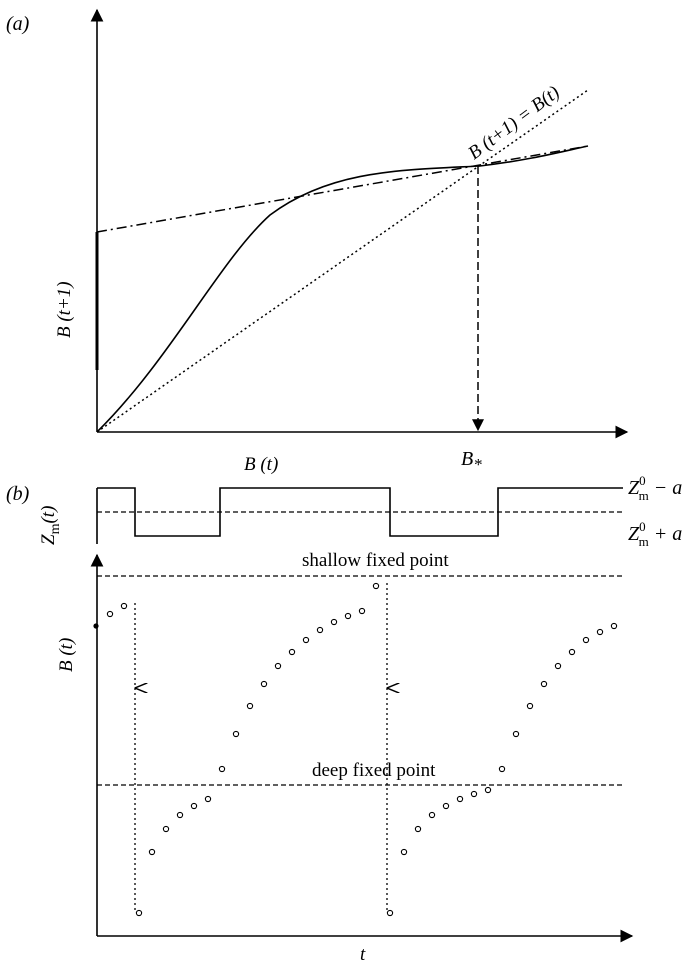 The height and width of the screenshot is (966, 695). What do you see at coordinates (50, 525) in the screenshot?
I see `forcing-ylabel: Zm(t)` at bounding box center [50, 525].